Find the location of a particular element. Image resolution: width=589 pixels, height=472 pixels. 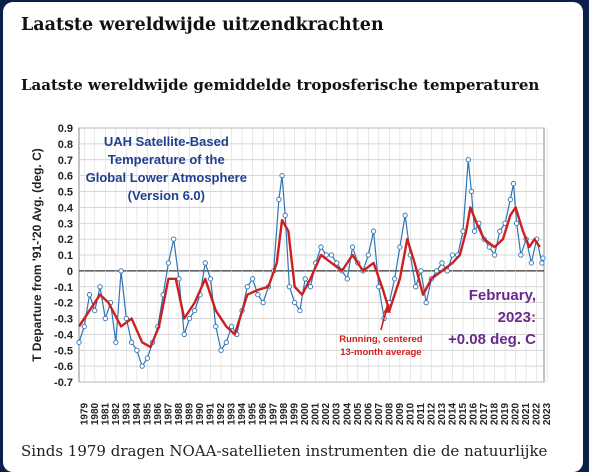

x-tick-label: 2004 is located at coordinates (347, 413).